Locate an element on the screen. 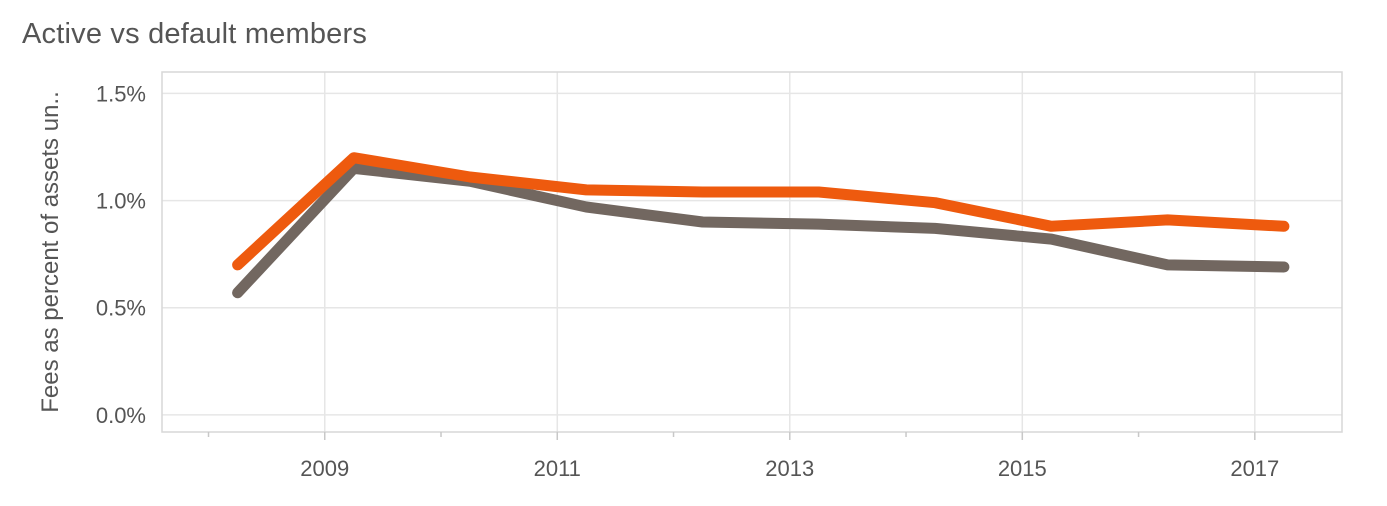 The width and height of the screenshot is (1387, 506). y-tick-label: 0.0% is located at coordinates (121, 415).